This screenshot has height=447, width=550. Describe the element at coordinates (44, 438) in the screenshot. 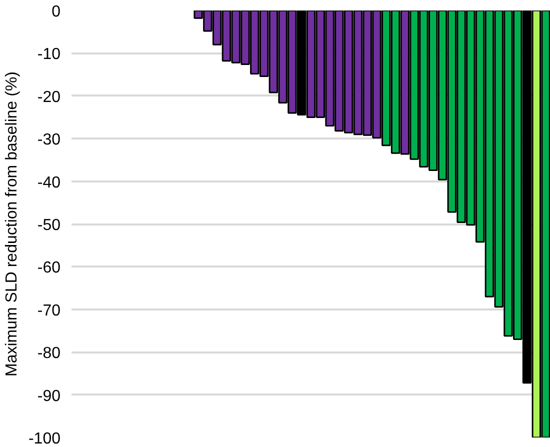

I see `y-tick-label: -100` at that location.